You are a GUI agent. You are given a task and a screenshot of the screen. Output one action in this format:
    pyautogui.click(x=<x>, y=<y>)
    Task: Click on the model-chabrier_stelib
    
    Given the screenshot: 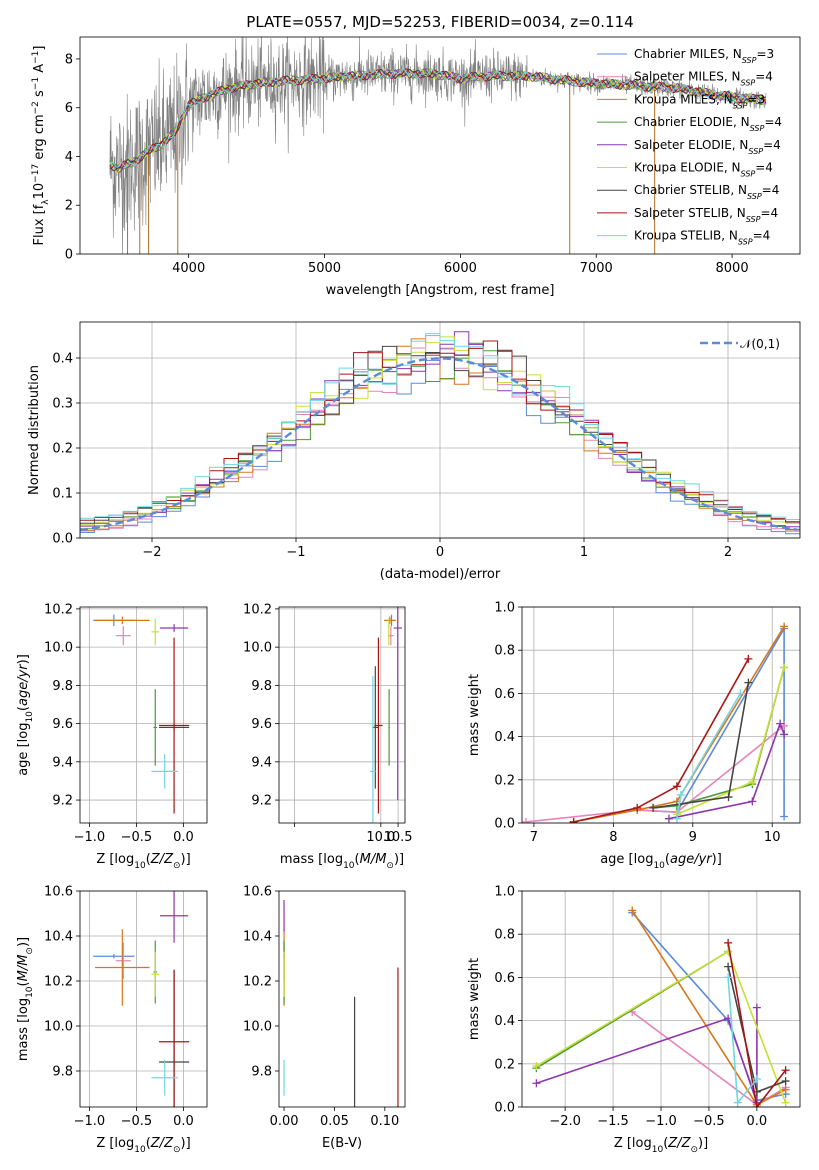 What is the action you would take?
    pyautogui.click(x=438, y=120)
    